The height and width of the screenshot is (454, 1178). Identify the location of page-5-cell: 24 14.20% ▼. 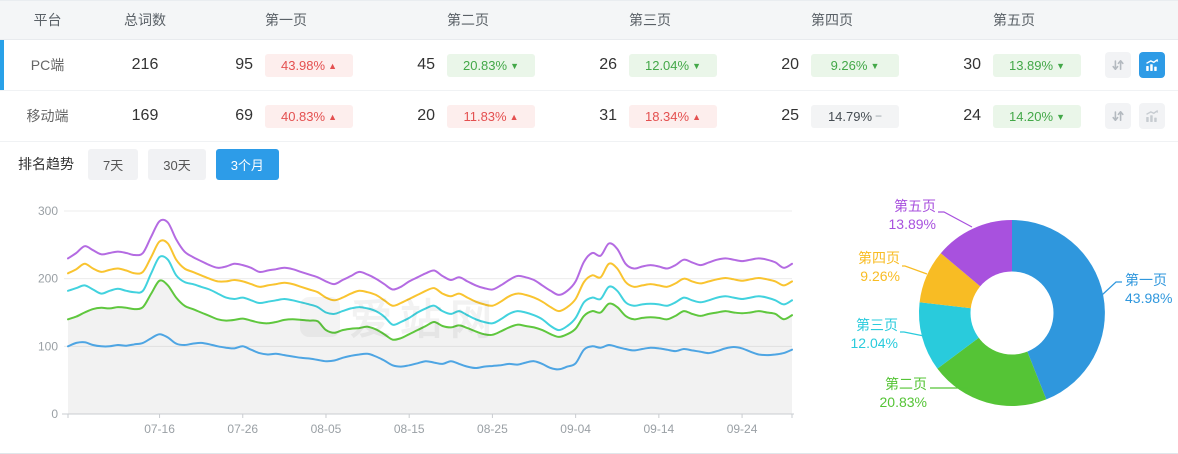
(1014, 116).